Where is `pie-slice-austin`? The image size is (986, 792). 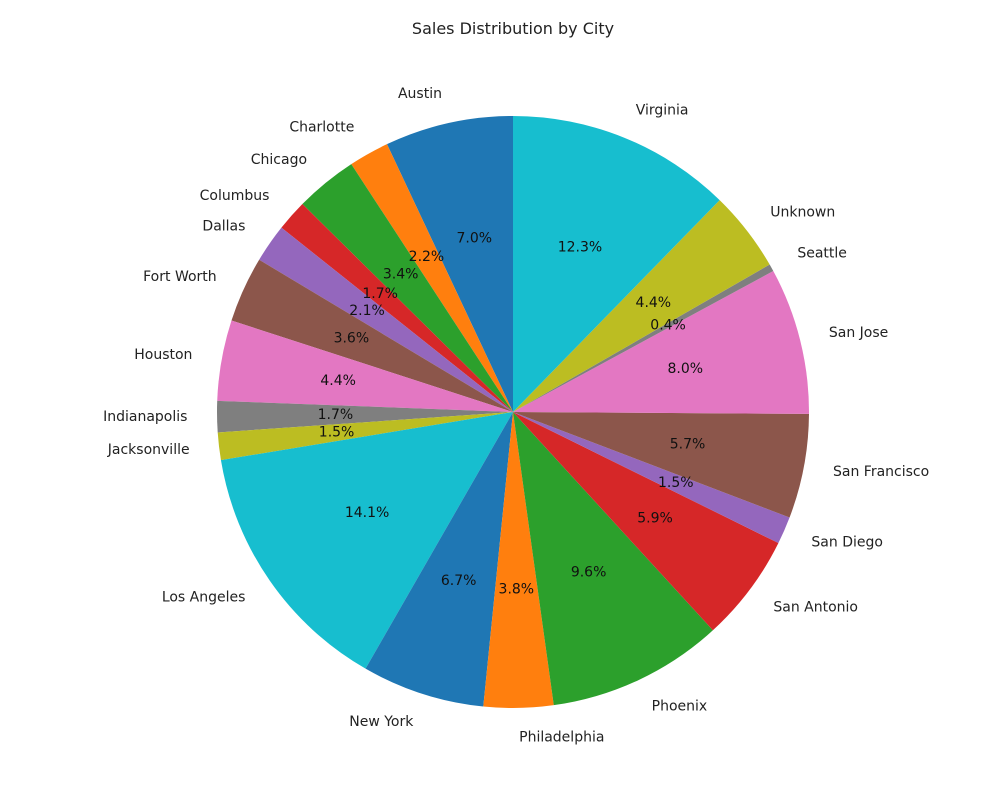 pie-slice-austin is located at coordinates (449, 264).